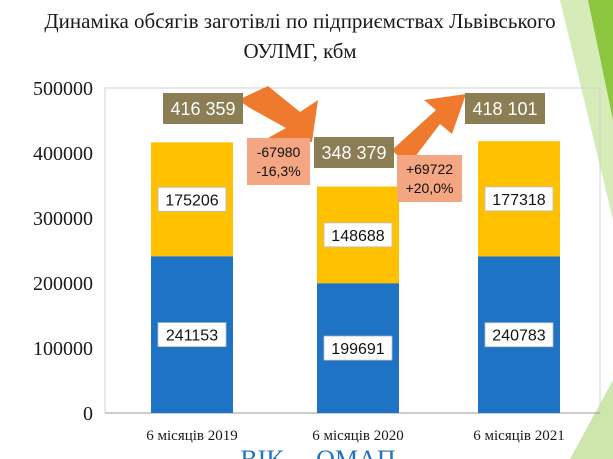 The image size is (613, 459). What do you see at coordinates (278, 114) in the screenshot?
I see `arrow-decrease-icon` at bounding box center [278, 114].